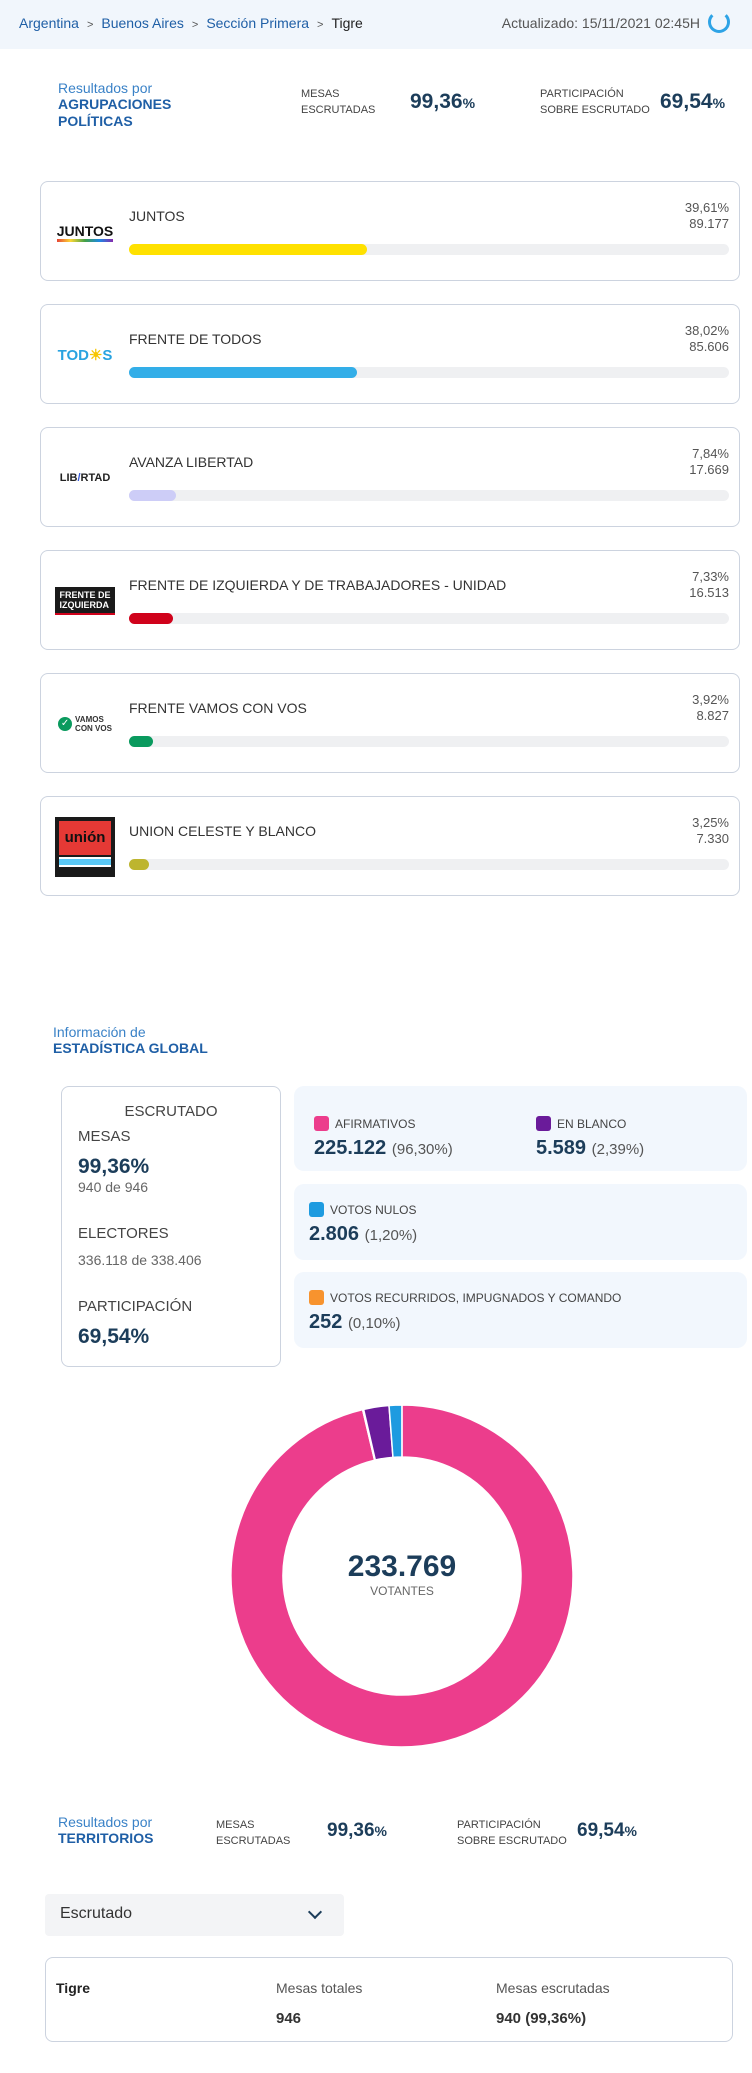 The width and height of the screenshot is (752, 2073). Describe the element at coordinates (195, 339) in the screenshot. I see `party-name: FRENTE DE TODOS` at that location.